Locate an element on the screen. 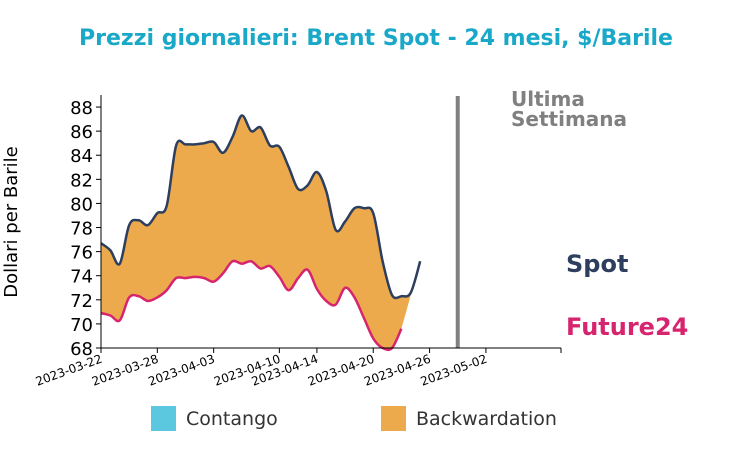 The height and width of the screenshot is (476, 752). legend-label-contango: Contango is located at coordinates (232, 419).